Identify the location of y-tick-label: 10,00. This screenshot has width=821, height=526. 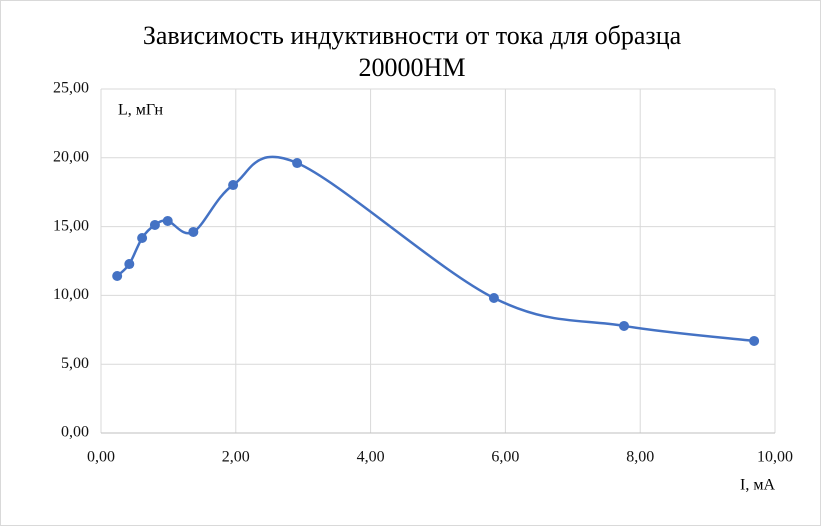
(71, 294).